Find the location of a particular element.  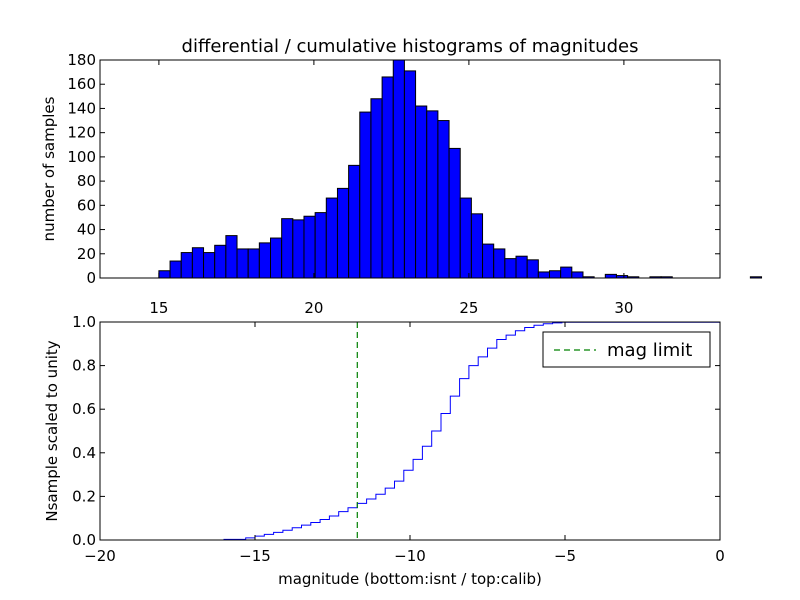

cumulative-y-tick-label: 0.8 is located at coordinates (84, 366).